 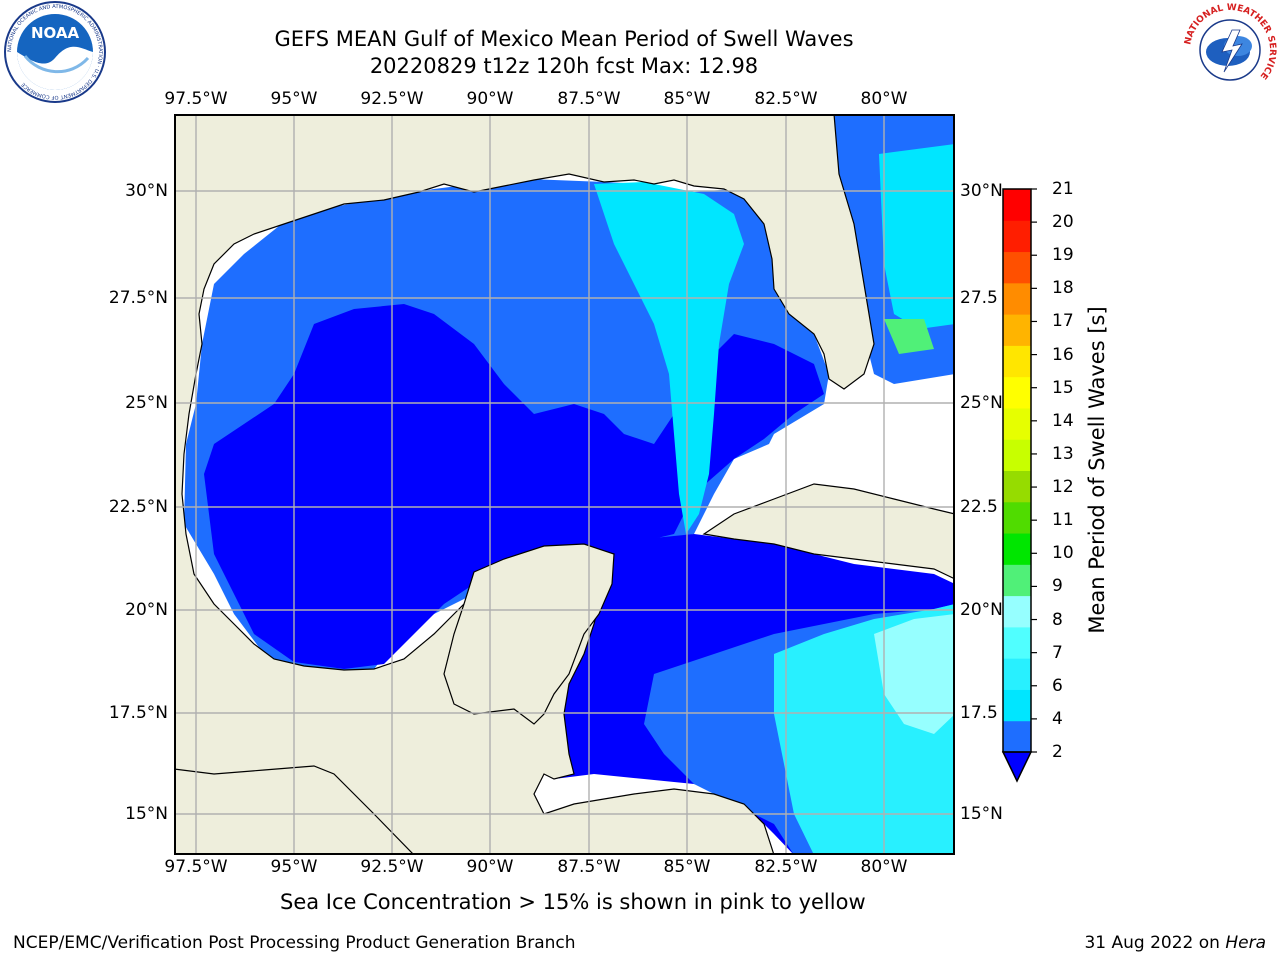 I want to click on land-yucatan, so click(x=529, y=634).